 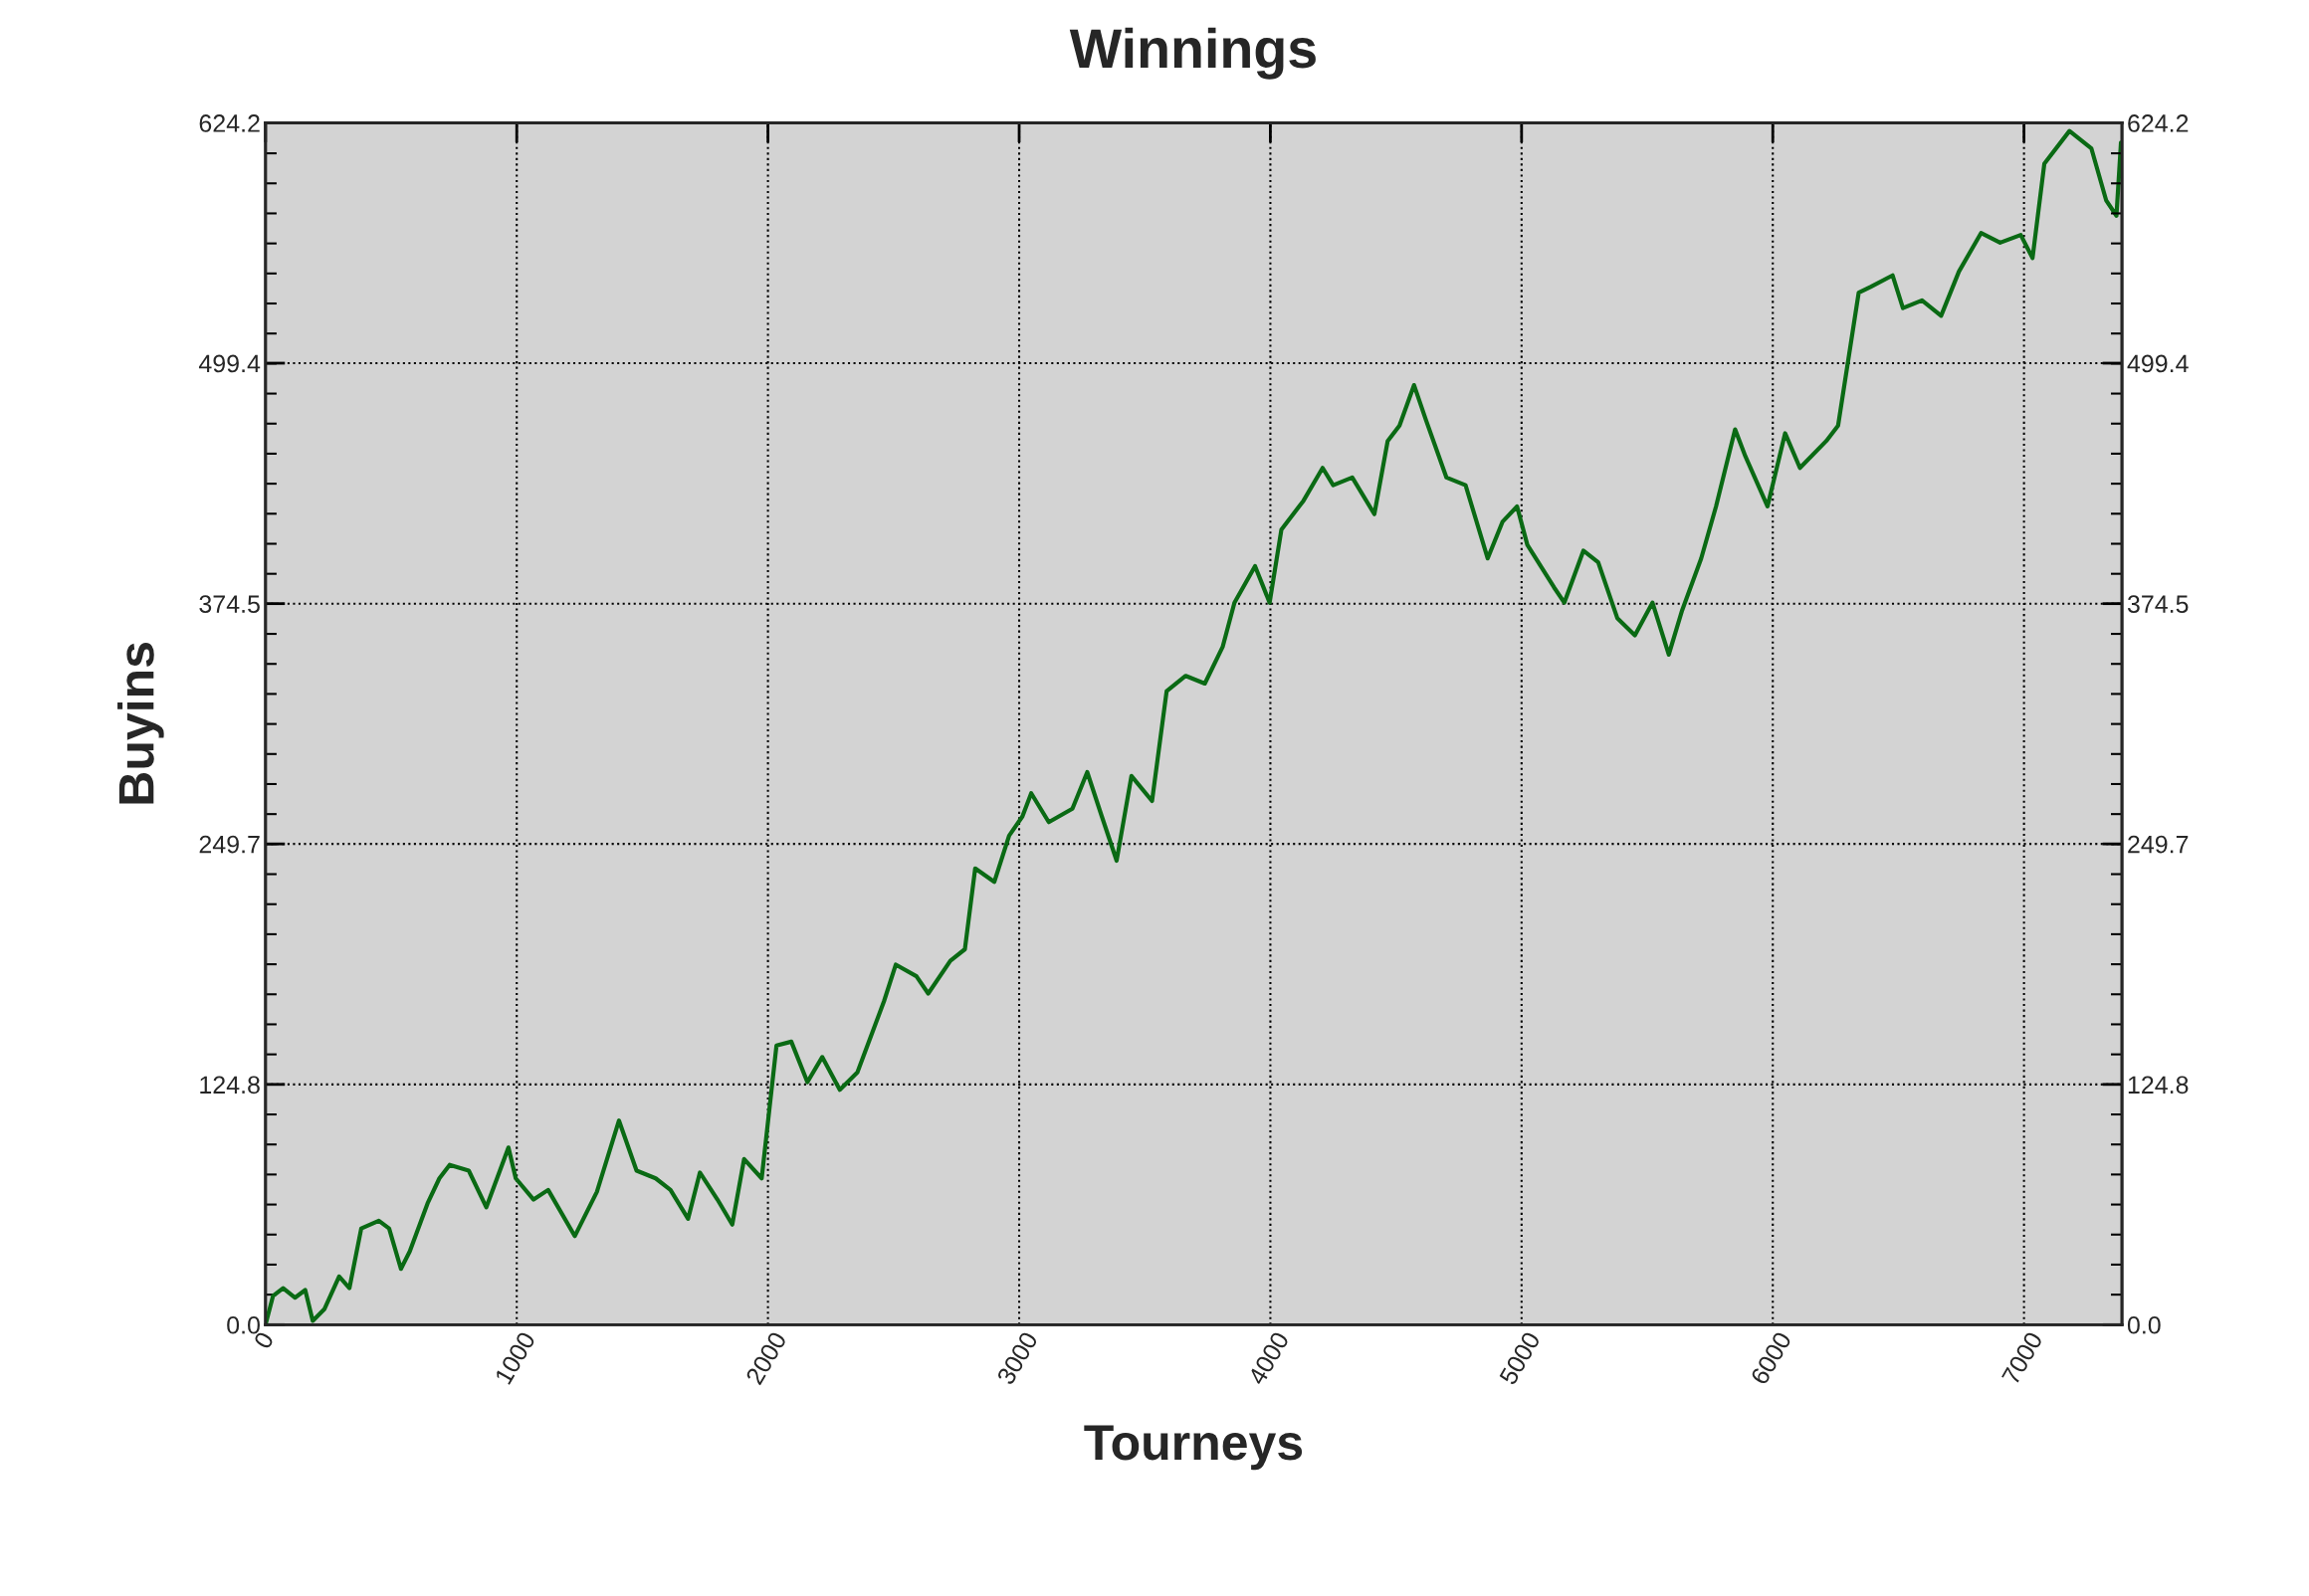 What do you see at coordinates (140, 724) in the screenshot?
I see `y-axis-title: Buyins` at bounding box center [140, 724].